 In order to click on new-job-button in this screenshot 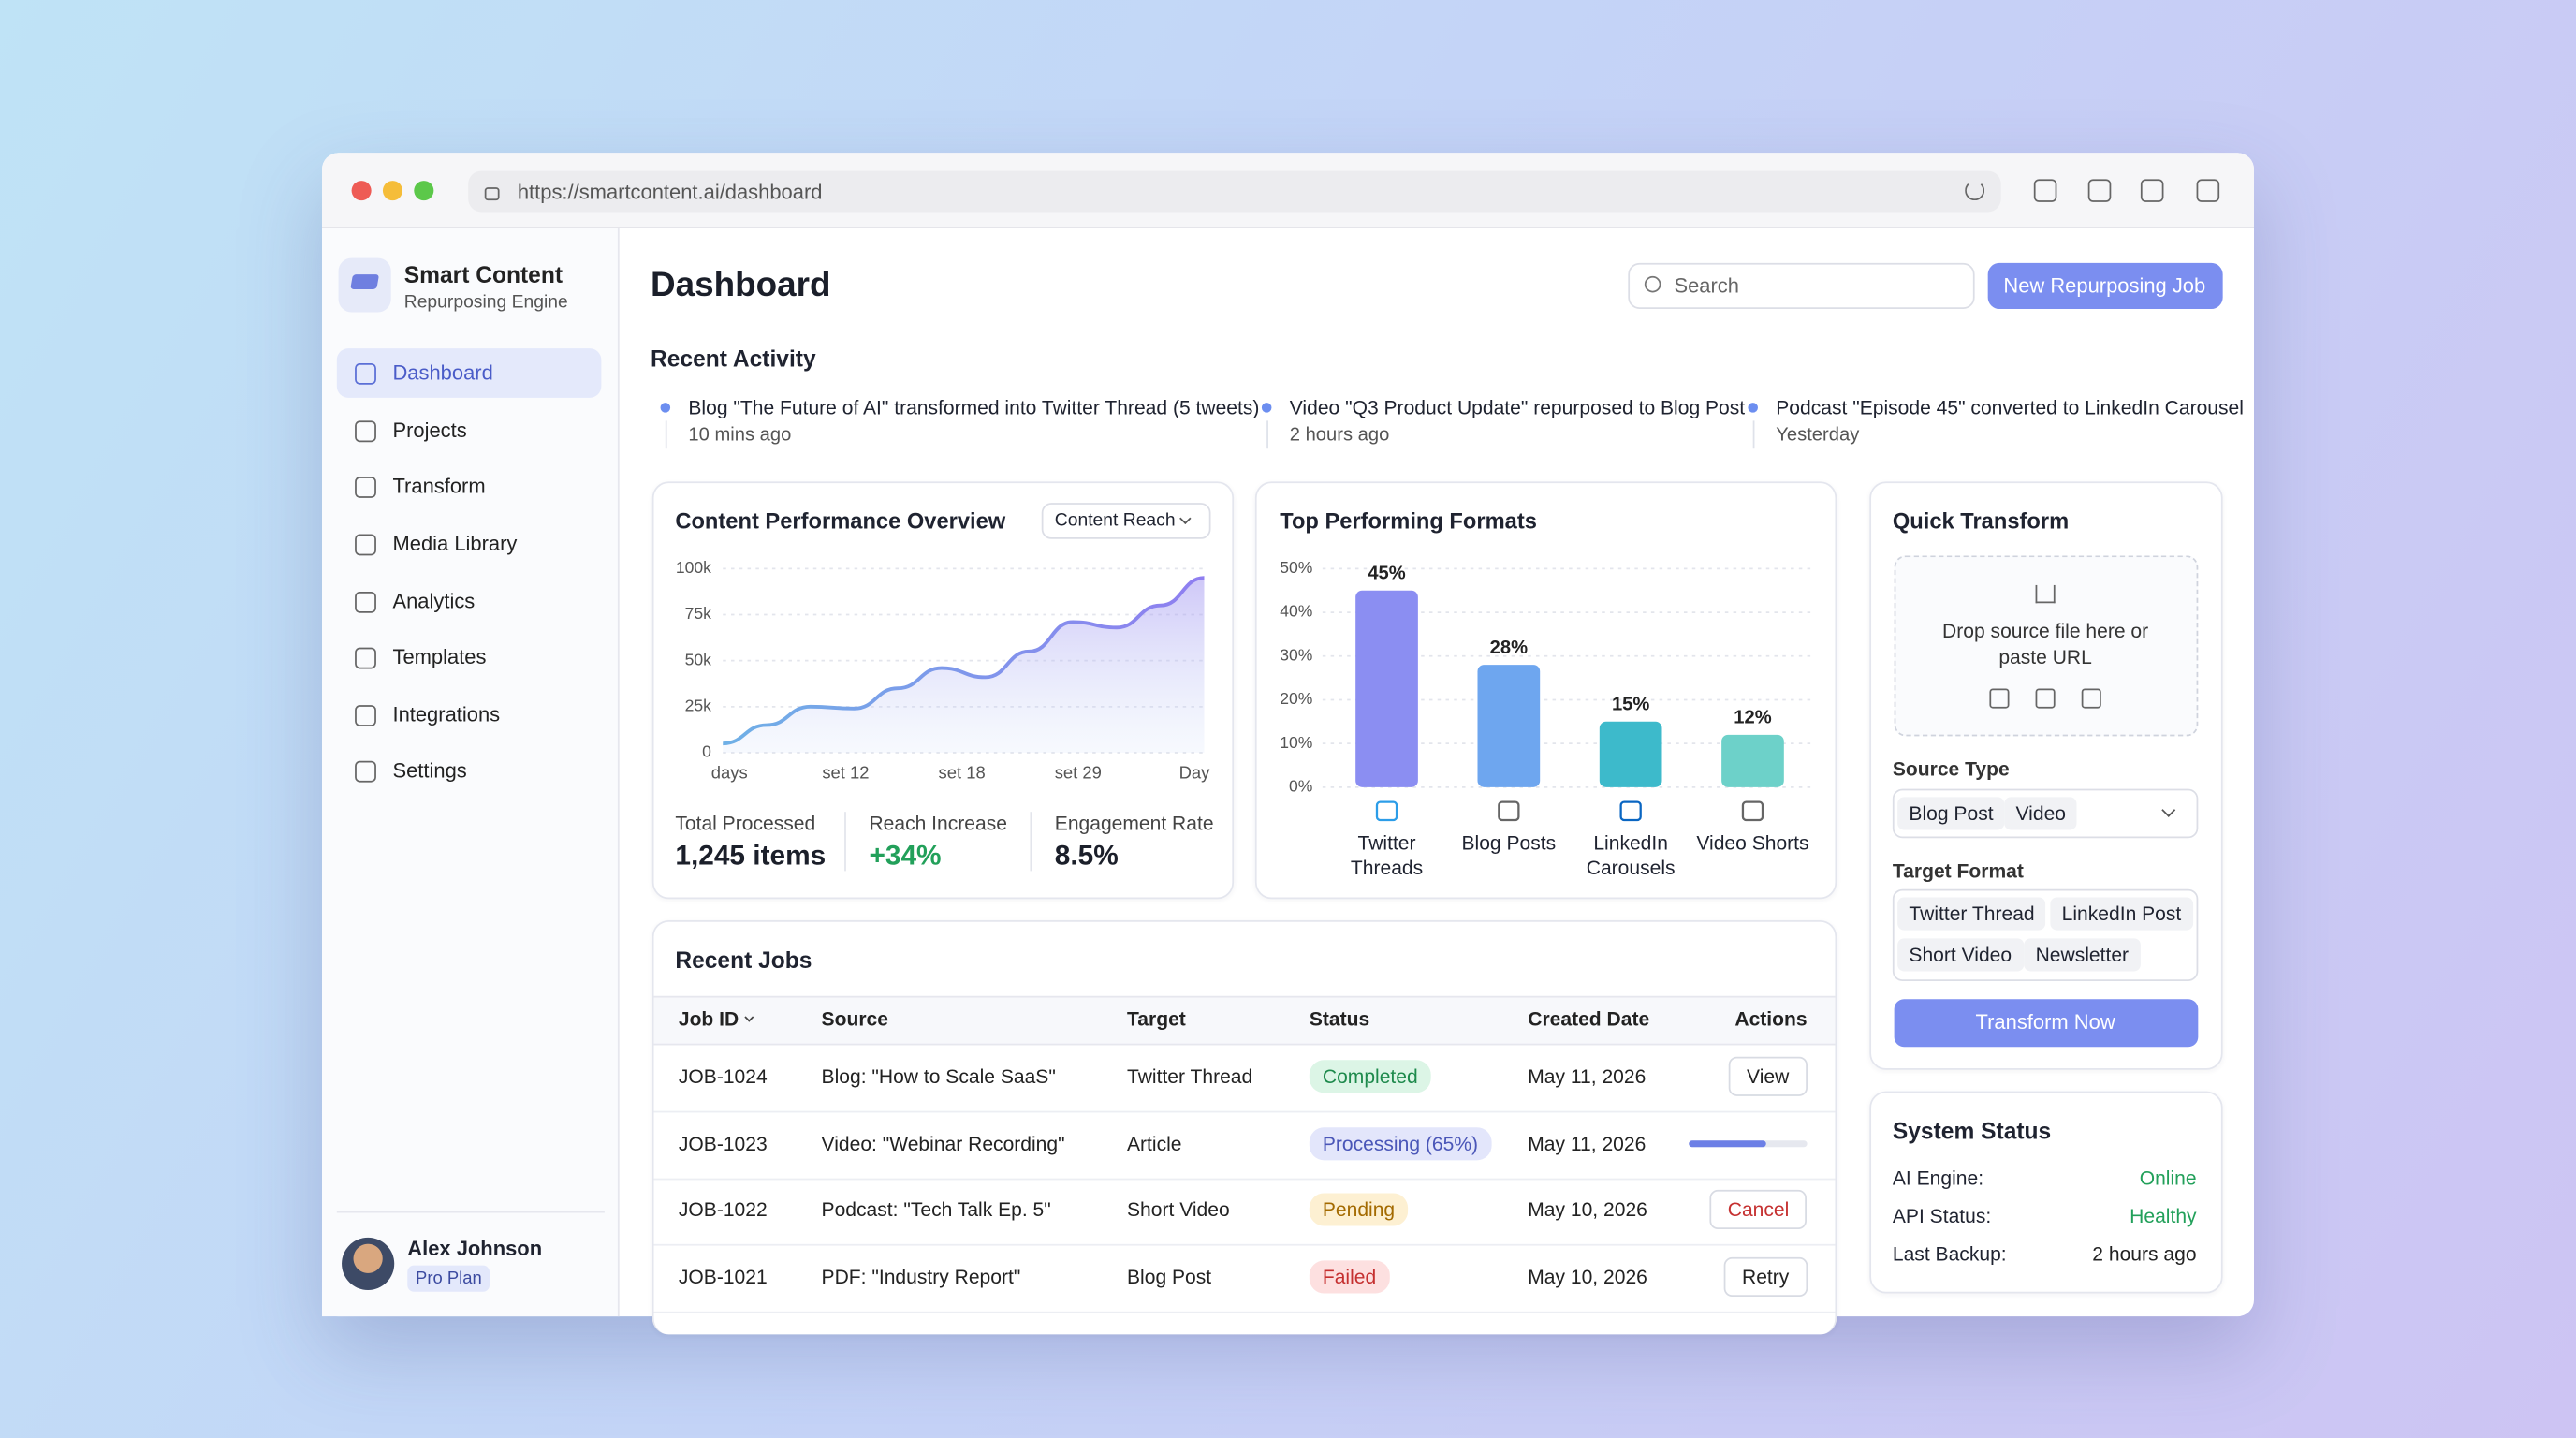, I will do `click(2105, 286)`.